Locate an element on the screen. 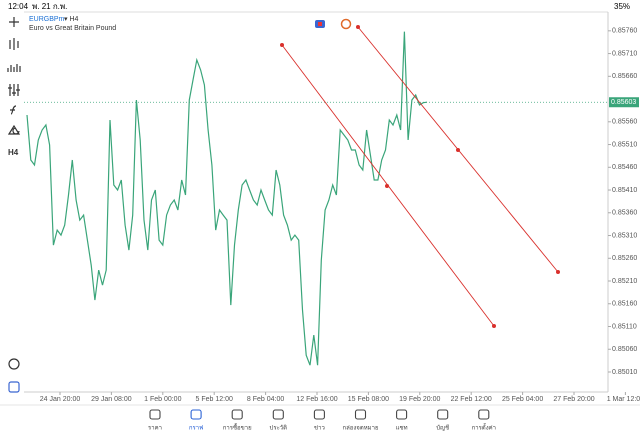  x-tick-label: 15 Feb 08:00 is located at coordinates (368, 399).